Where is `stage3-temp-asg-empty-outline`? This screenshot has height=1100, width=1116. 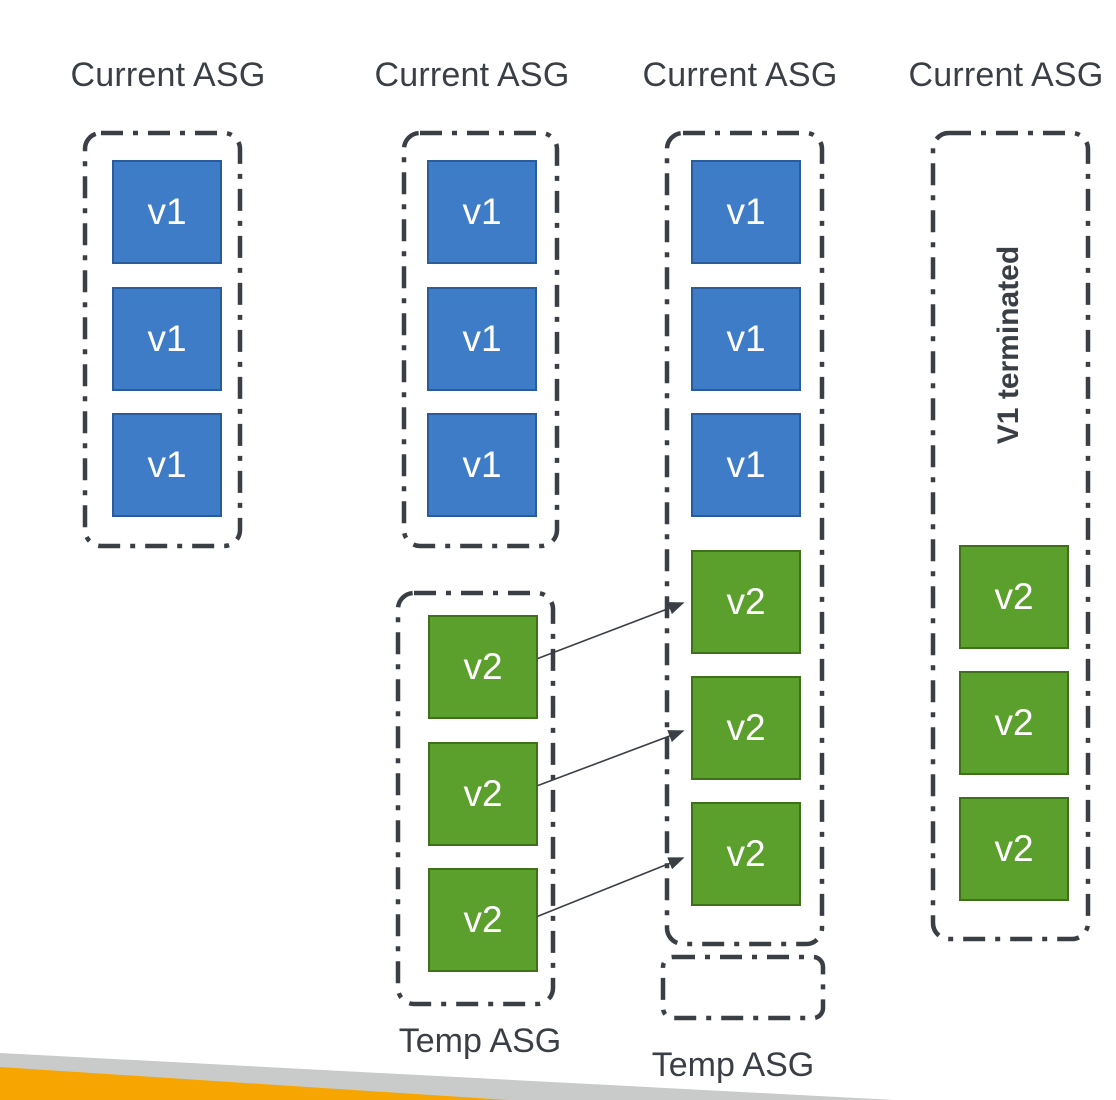 stage3-temp-asg-empty-outline is located at coordinates (743, 987).